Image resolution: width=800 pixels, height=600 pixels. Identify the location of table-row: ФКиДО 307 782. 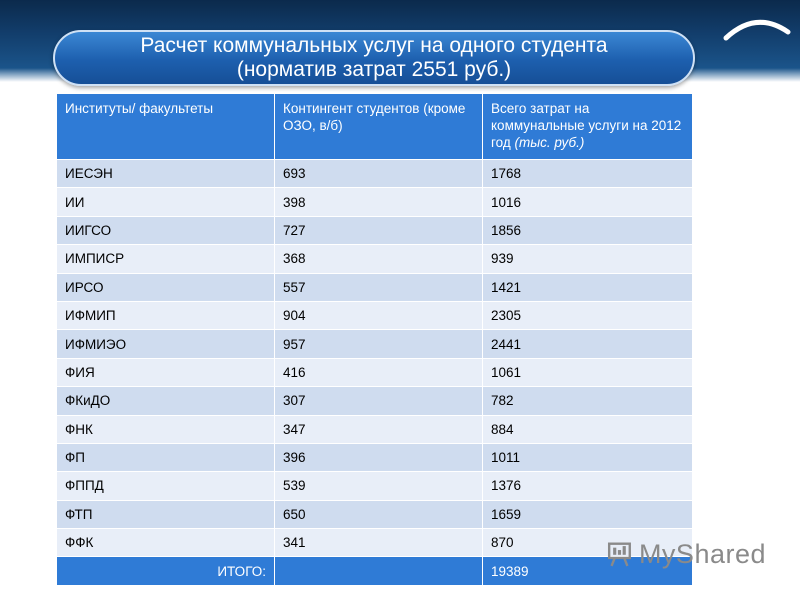
(374, 401).